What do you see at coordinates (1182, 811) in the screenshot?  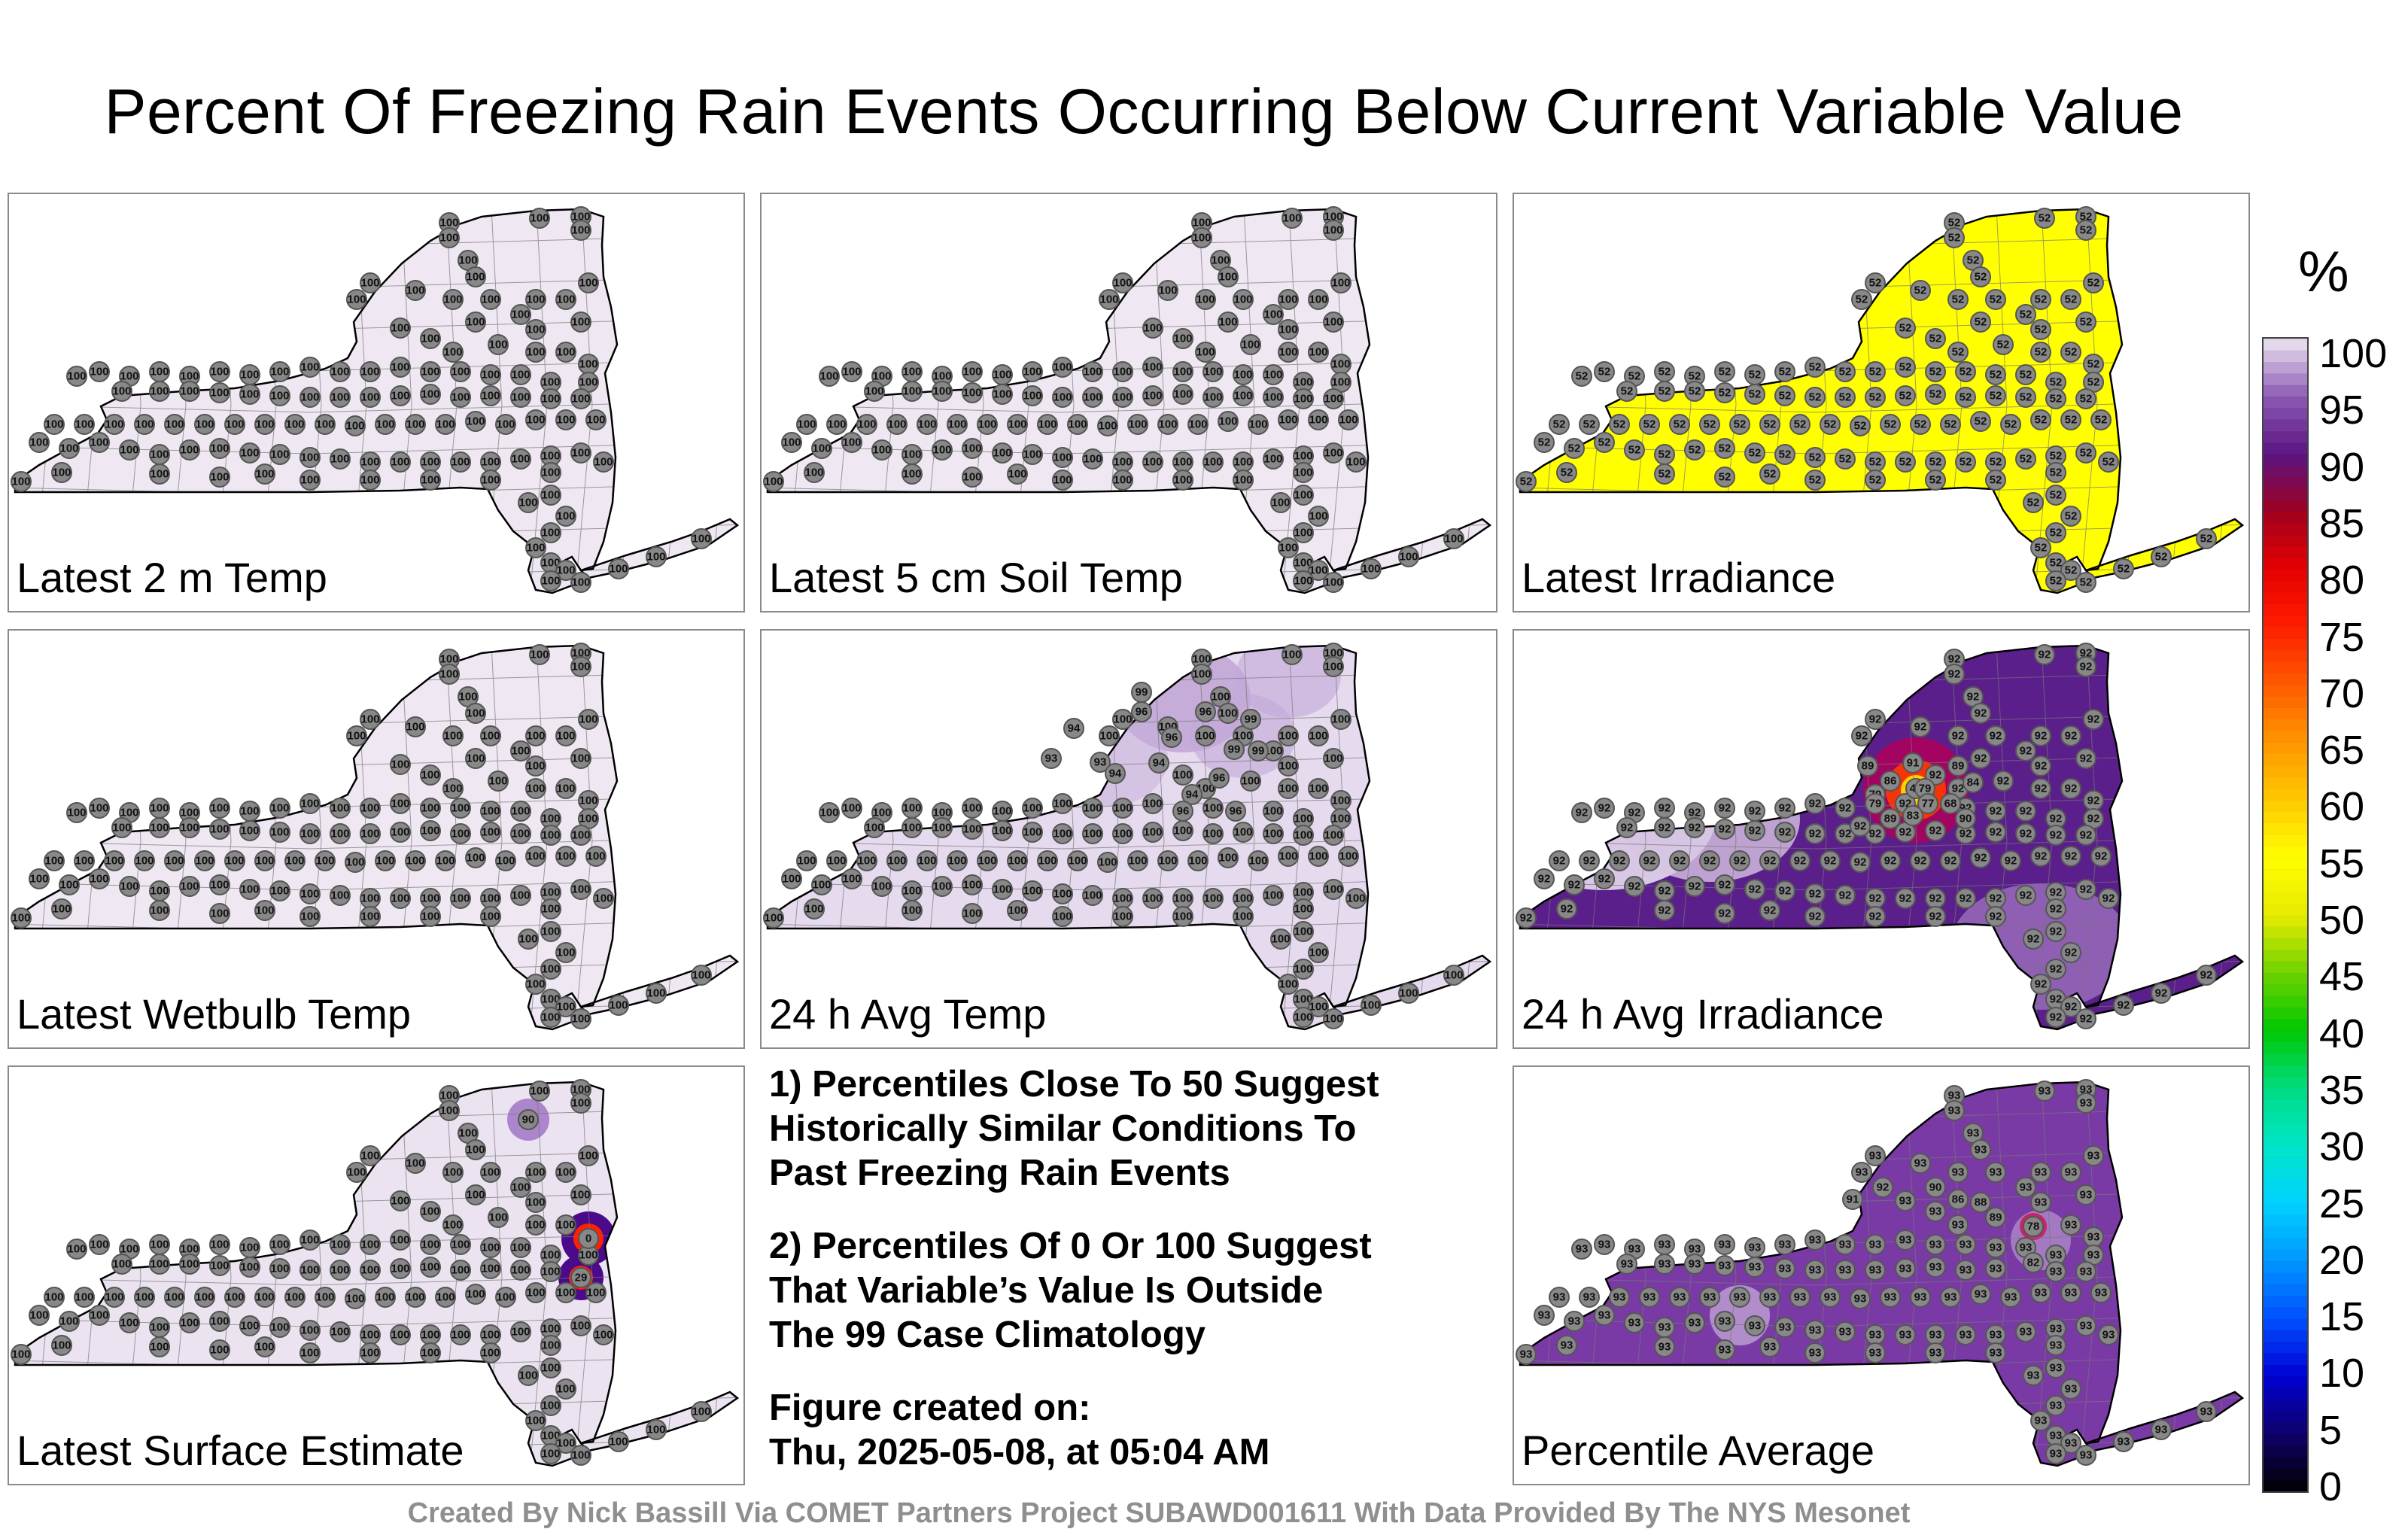 I see `station-marker-highlight: 96` at bounding box center [1182, 811].